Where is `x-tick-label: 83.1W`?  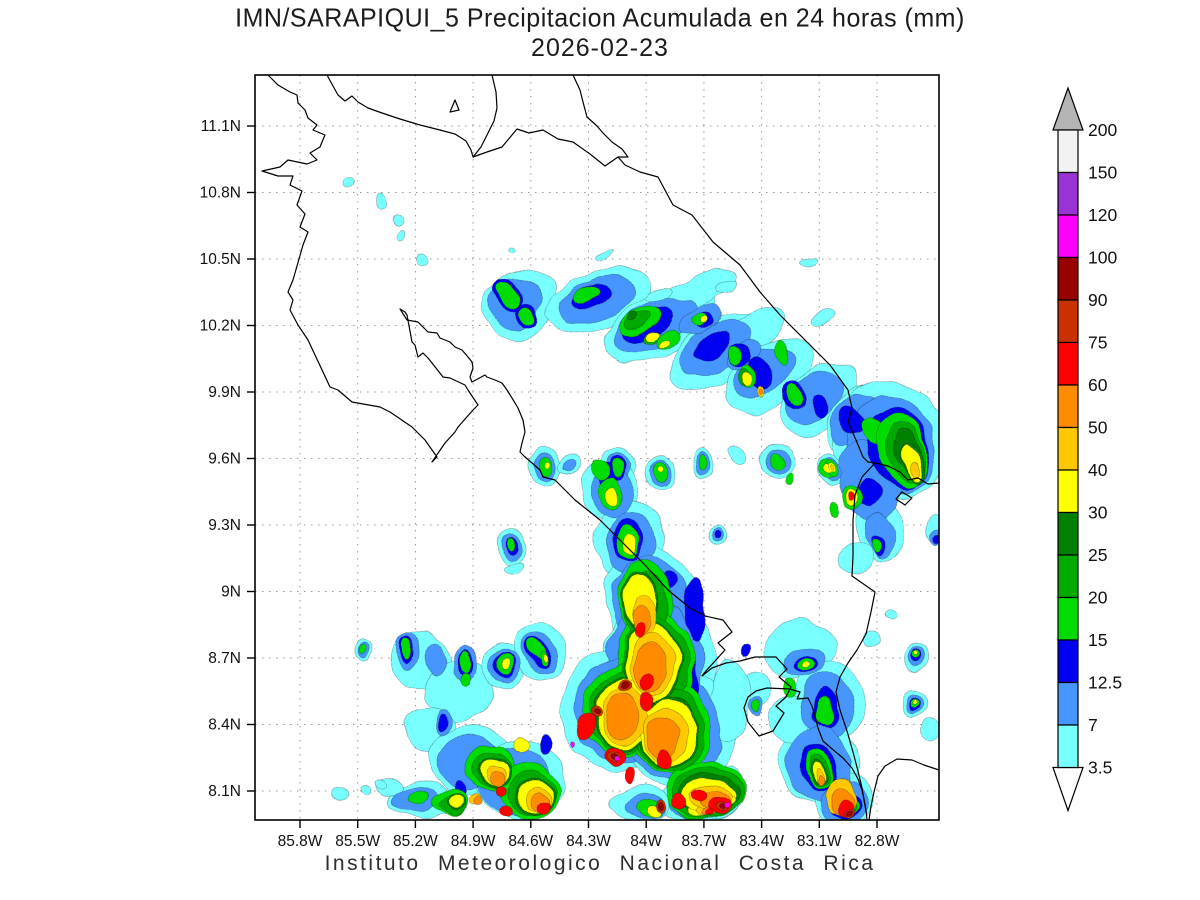 x-tick-label: 83.1W is located at coordinates (819, 841).